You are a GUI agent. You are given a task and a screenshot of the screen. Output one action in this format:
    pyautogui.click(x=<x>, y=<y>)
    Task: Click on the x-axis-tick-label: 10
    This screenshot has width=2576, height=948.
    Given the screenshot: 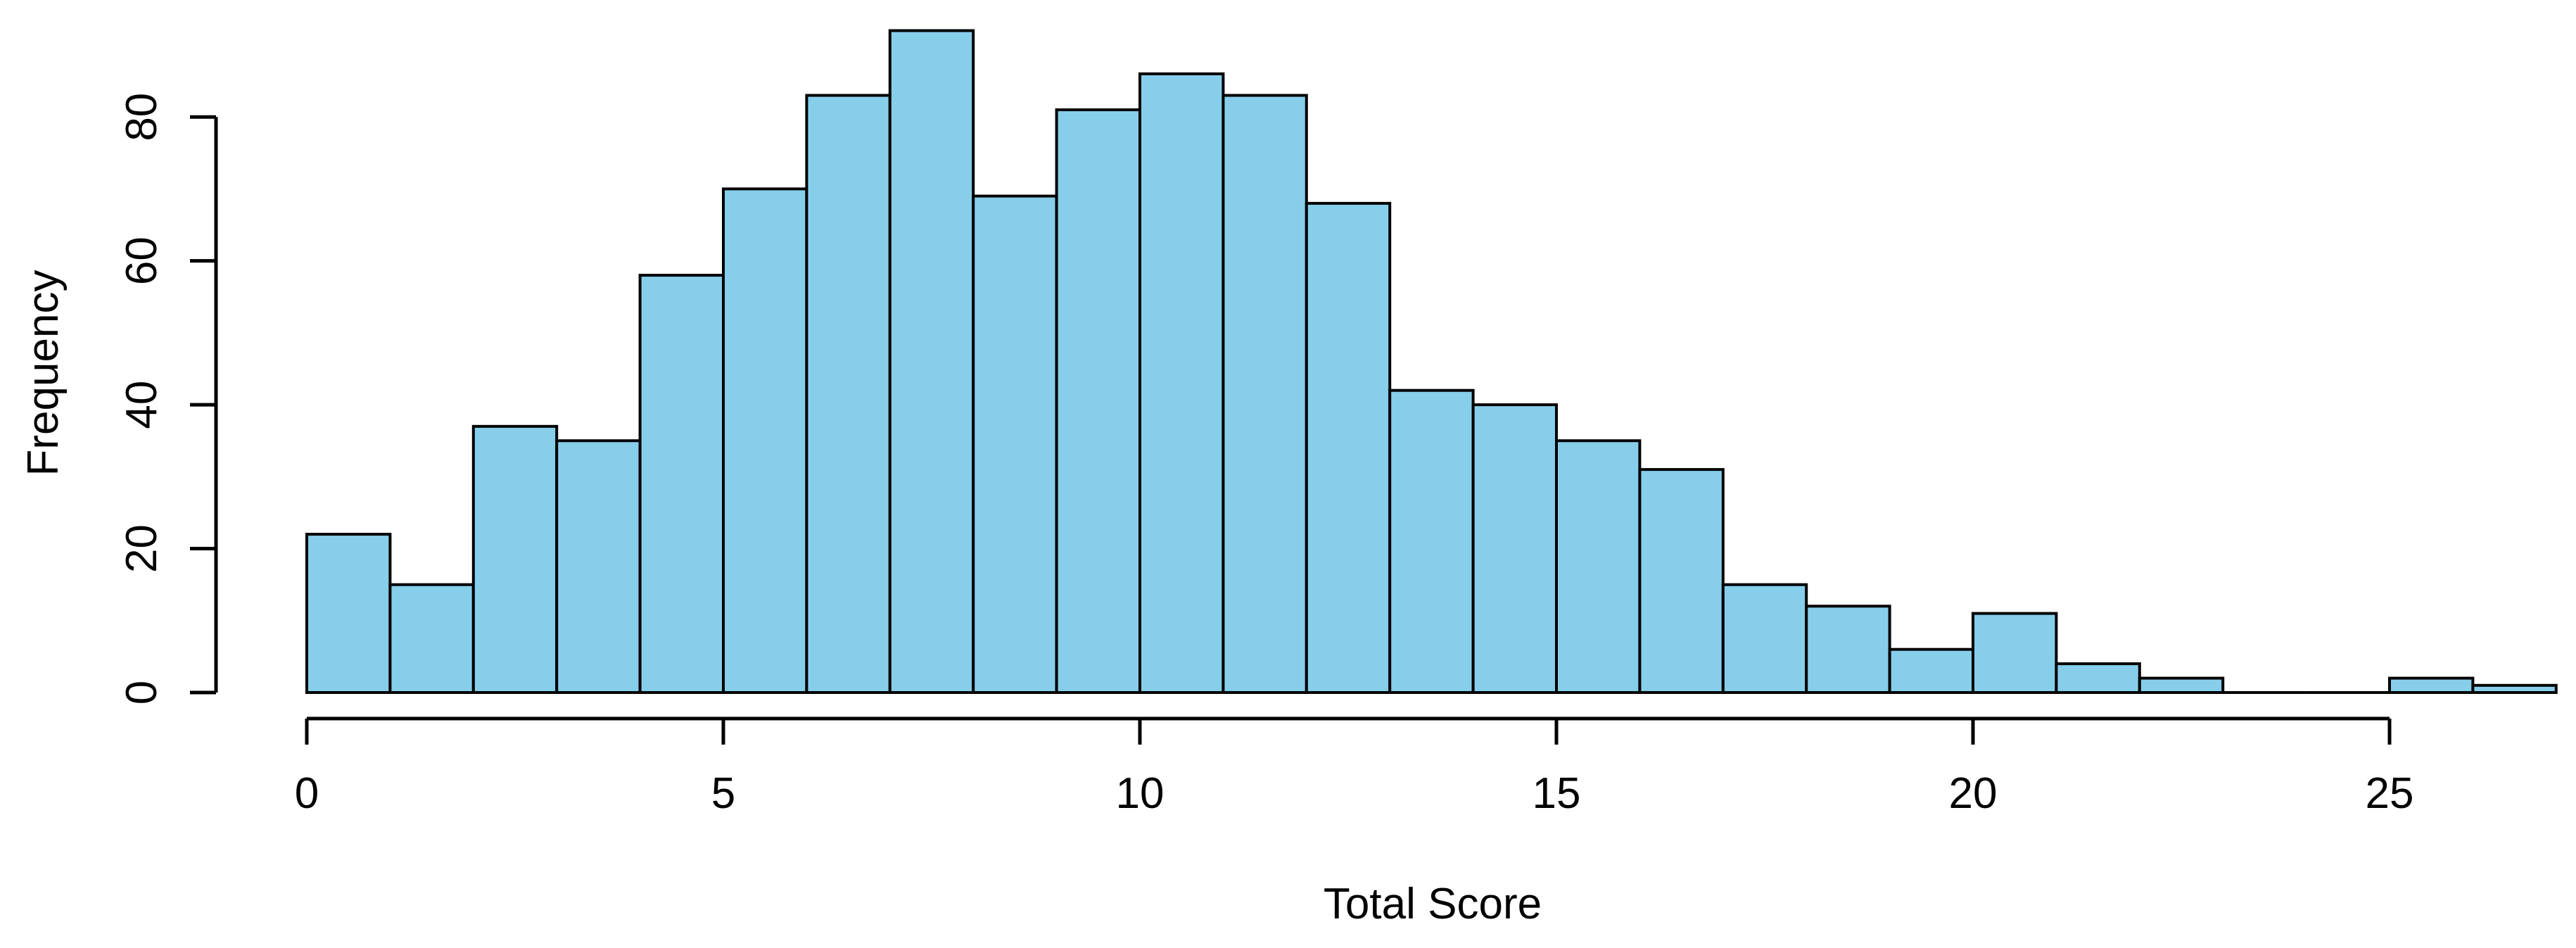 What is the action you would take?
    pyautogui.click(x=1140, y=794)
    